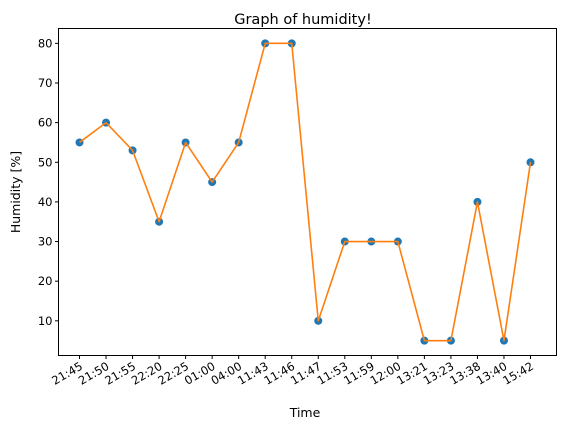 This screenshot has height=430, width=566. What do you see at coordinates (518, 373) in the screenshot?
I see `x-tick-label: 15:42` at bounding box center [518, 373].